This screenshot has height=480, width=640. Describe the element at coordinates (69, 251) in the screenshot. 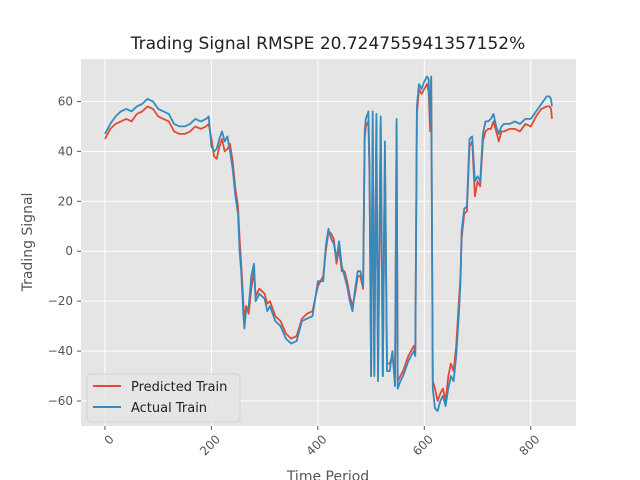

I see `y-tick-label: 0` at that location.